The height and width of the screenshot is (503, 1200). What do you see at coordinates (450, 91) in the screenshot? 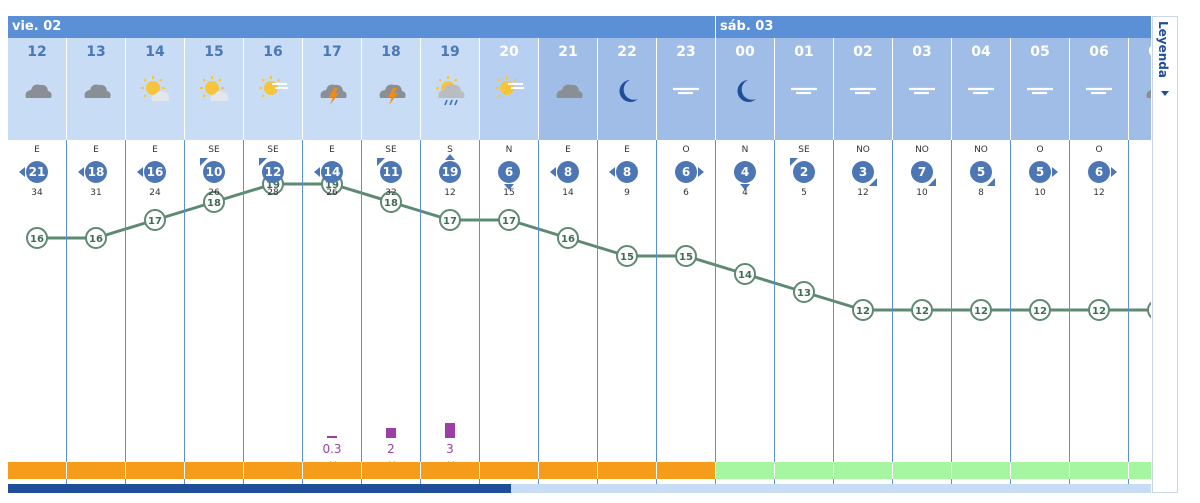
I see `sun-rain-icon` at bounding box center [450, 91].